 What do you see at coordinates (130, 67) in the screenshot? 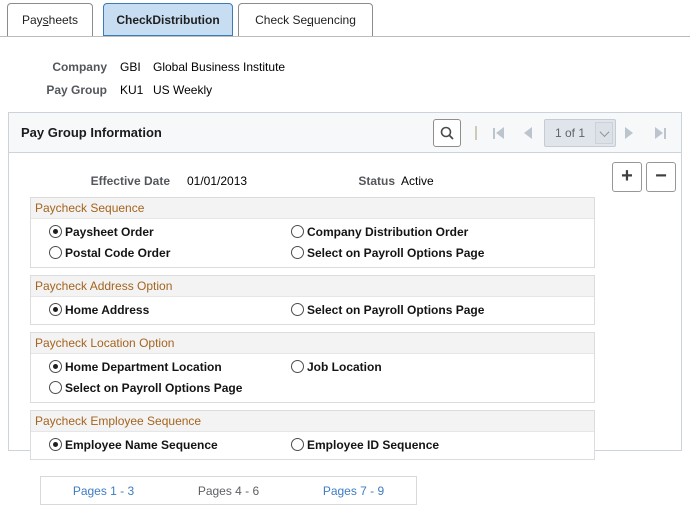
I see `company-code: GBI` at bounding box center [130, 67].